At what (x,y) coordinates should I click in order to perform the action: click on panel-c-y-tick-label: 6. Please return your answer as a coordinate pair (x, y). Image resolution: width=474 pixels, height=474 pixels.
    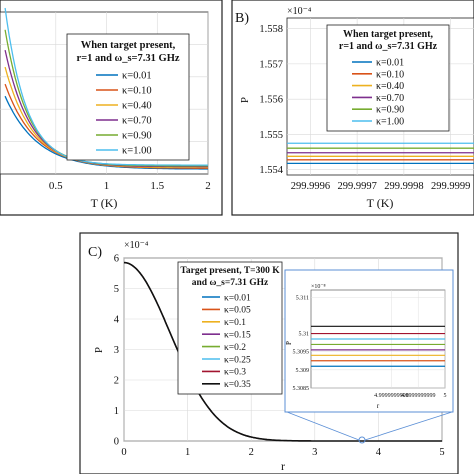
    Looking at the image, I should click on (116, 259).